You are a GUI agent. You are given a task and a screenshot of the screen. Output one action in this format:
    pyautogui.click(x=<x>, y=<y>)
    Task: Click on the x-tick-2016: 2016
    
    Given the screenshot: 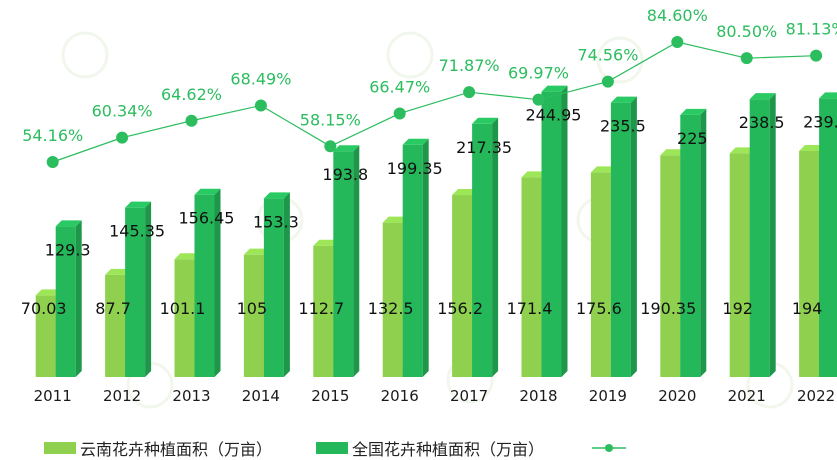 What is the action you would take?
    pyautogui.click(x=400, y=396)
    